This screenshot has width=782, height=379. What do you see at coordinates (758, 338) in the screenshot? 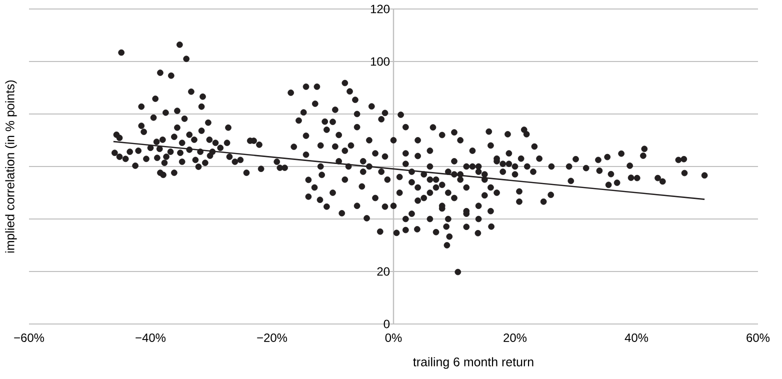
I see `x-tick-label: 60%` at bounding box center [758, 338].